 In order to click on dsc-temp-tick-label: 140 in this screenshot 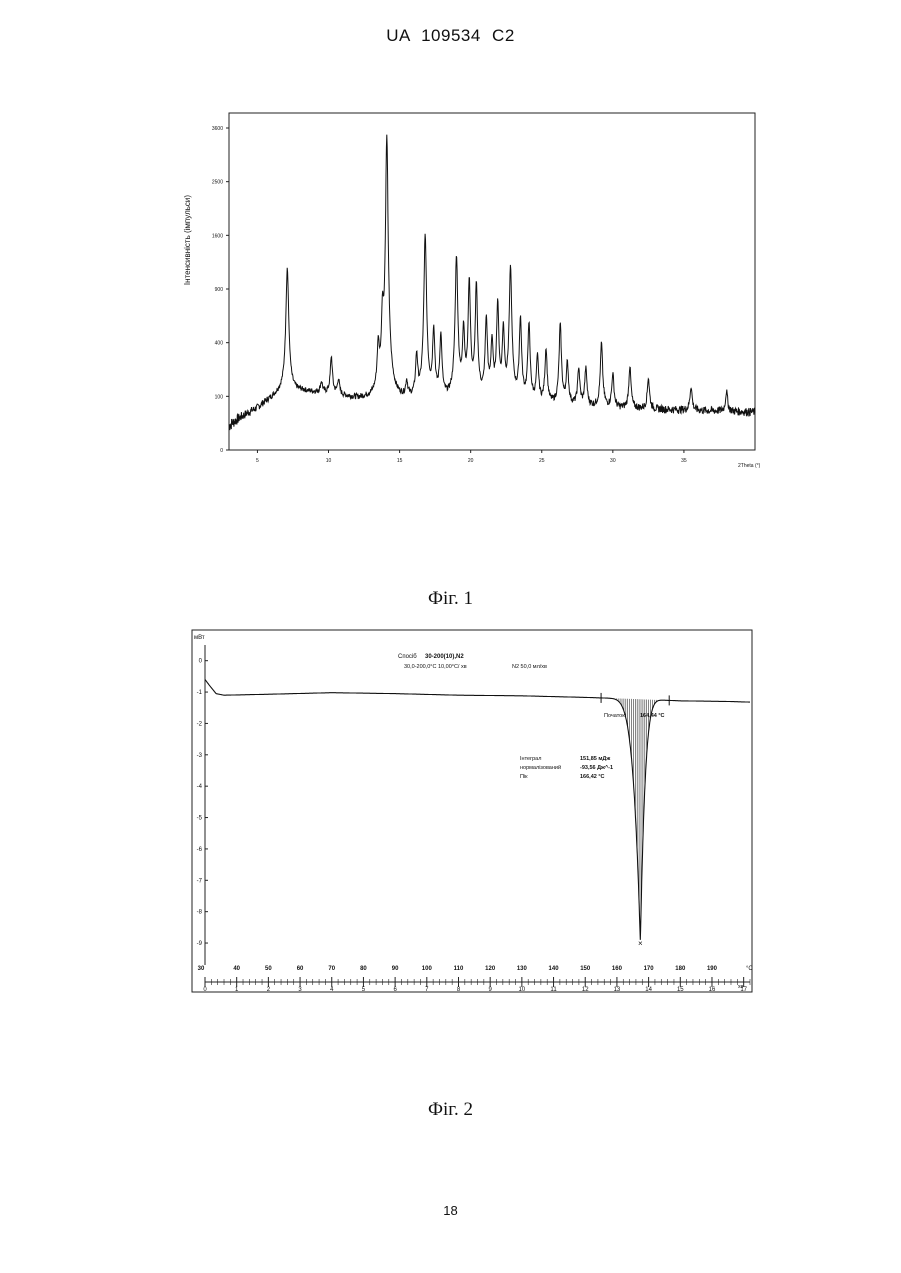, I will do `click(554, 969)`.